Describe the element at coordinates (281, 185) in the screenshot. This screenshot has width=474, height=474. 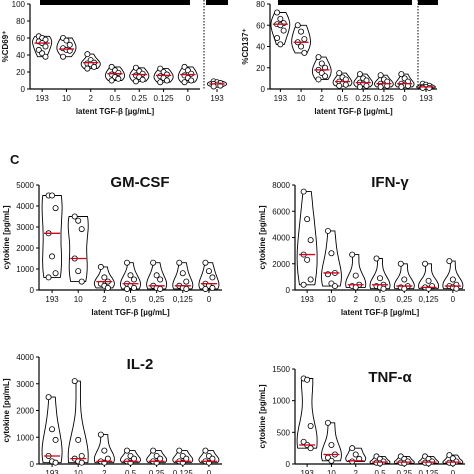
I see `y-tick-label-4: 8000` at that location.